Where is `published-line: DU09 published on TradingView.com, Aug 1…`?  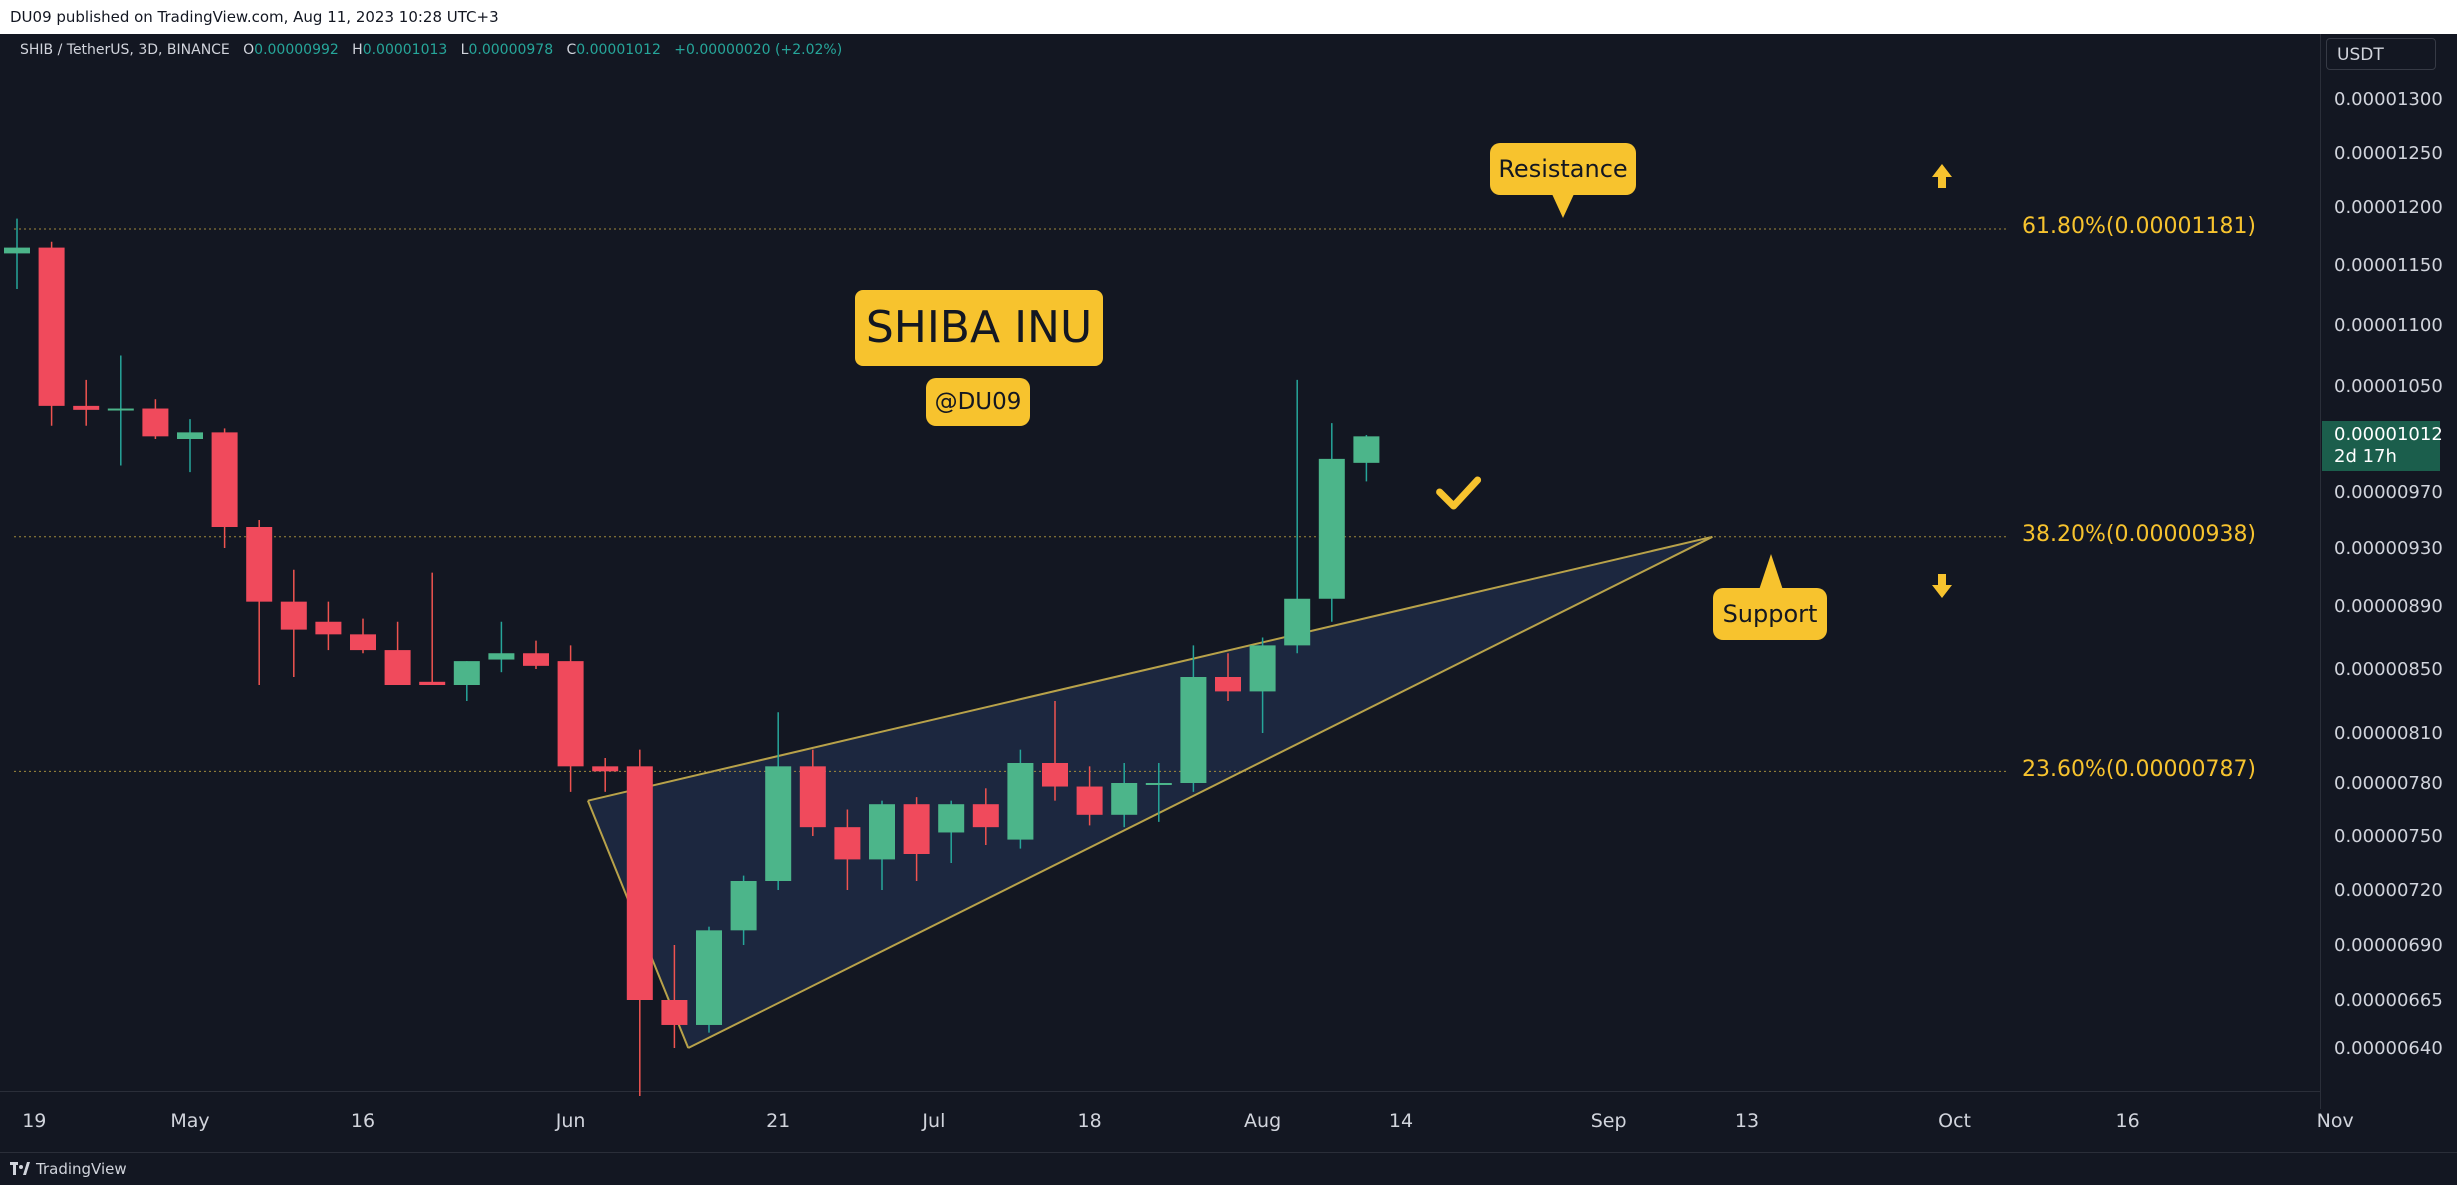 published-line: DU09 published on TradingView.com, Aug 1… is located at coordinates (254, 17).